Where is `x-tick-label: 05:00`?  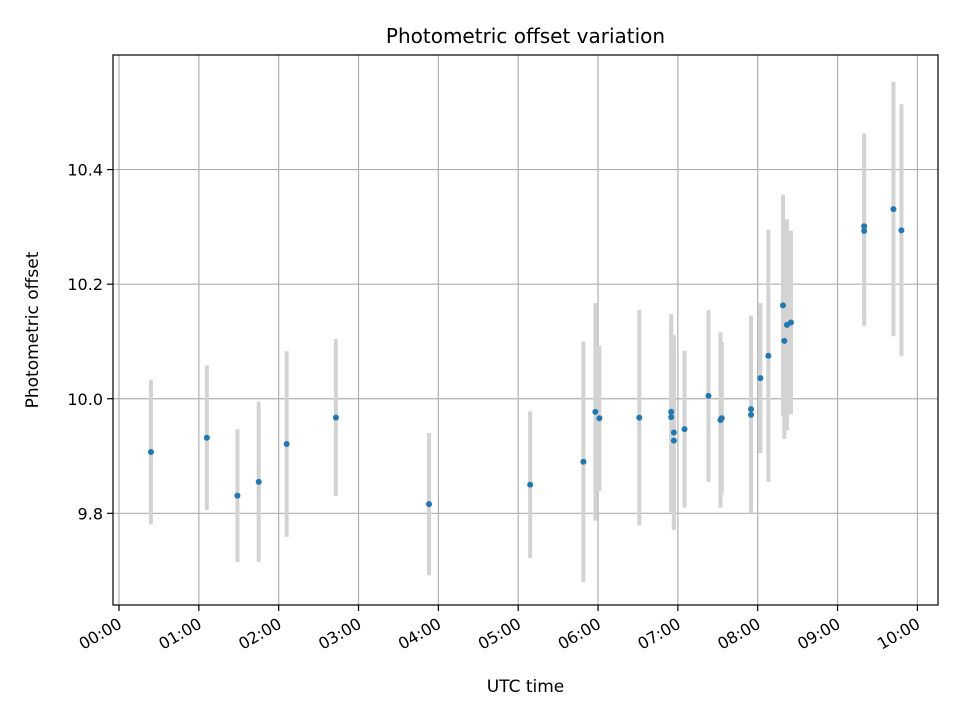 x-tick-label: 05:00 is located at coordinates (499, 634).